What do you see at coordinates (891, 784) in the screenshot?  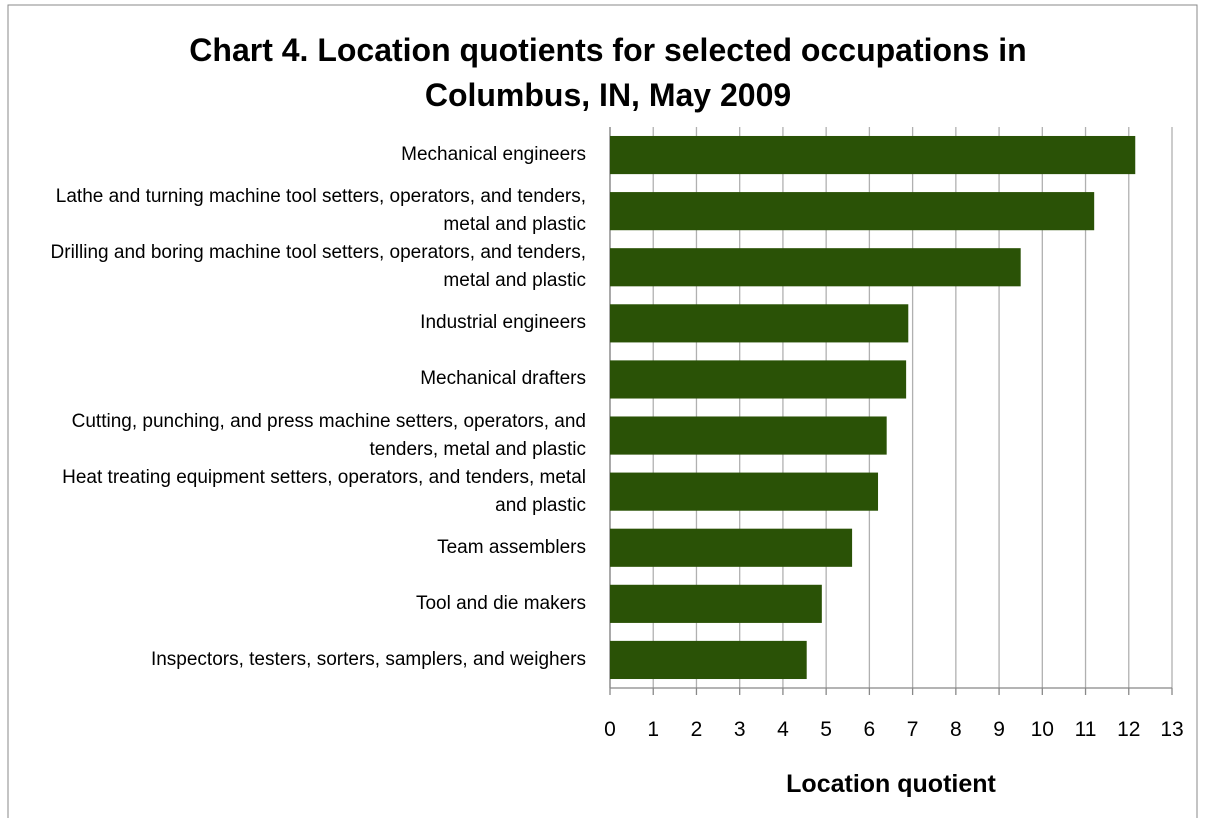 I see `x-axis-label: Location quotient` at bounding box center [891, 784].